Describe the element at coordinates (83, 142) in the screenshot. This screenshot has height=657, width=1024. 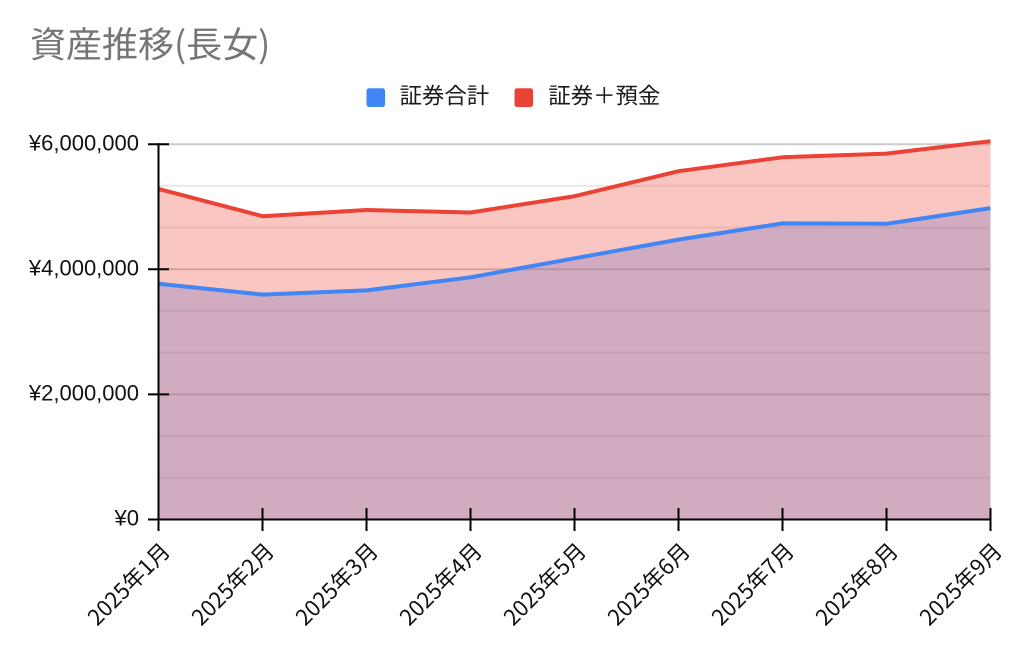
I see `svg-text: ¥6,000,000` at that location.